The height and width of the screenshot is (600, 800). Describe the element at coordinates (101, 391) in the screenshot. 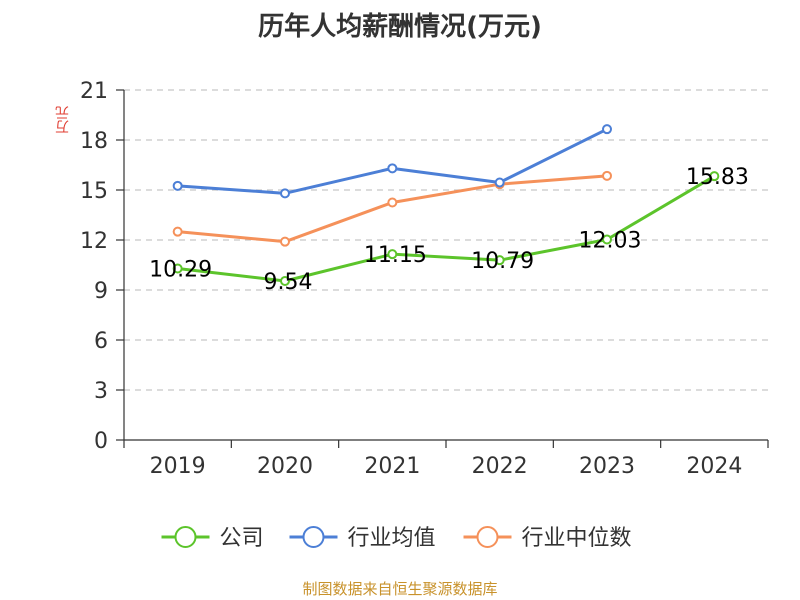

I see `y-tick-label: 3` at that location.